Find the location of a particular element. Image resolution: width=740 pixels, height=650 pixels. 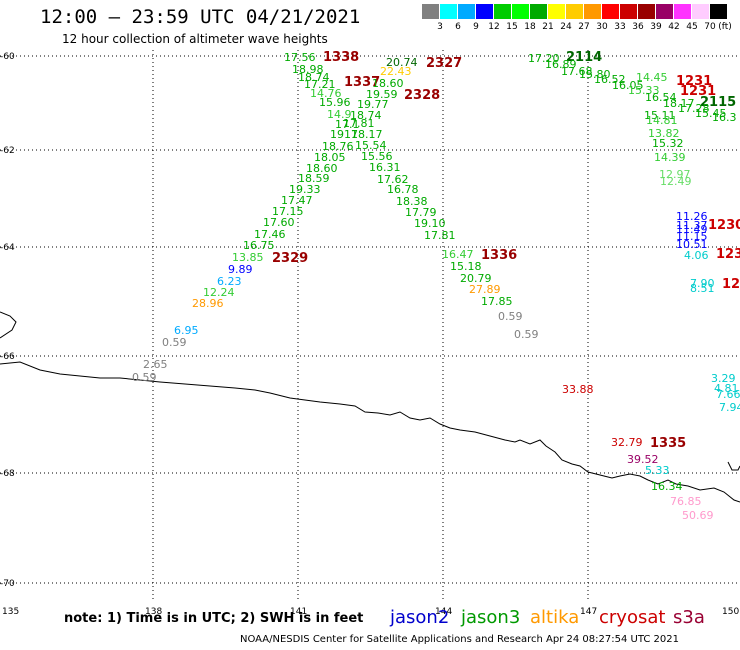

wave-height-label: 17.68 is located at coordinates (577, 71).